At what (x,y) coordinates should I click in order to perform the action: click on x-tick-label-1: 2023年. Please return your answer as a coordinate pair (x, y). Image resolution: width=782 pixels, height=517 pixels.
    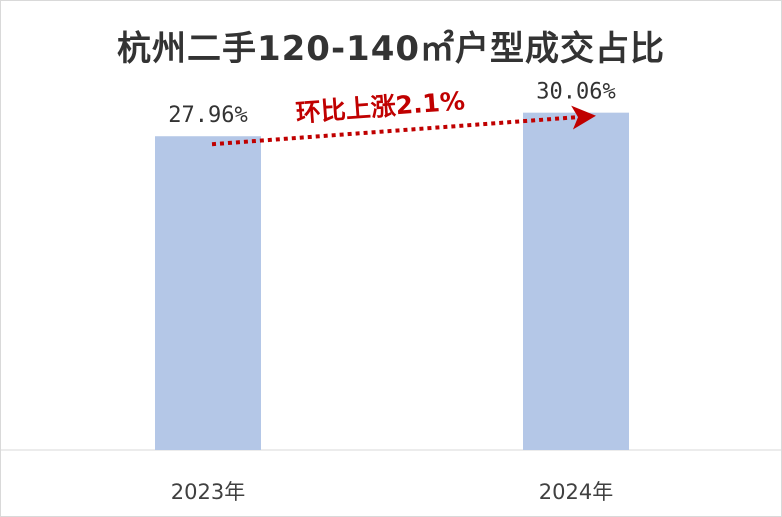
    Looking at the image, I should click on (208, 492).